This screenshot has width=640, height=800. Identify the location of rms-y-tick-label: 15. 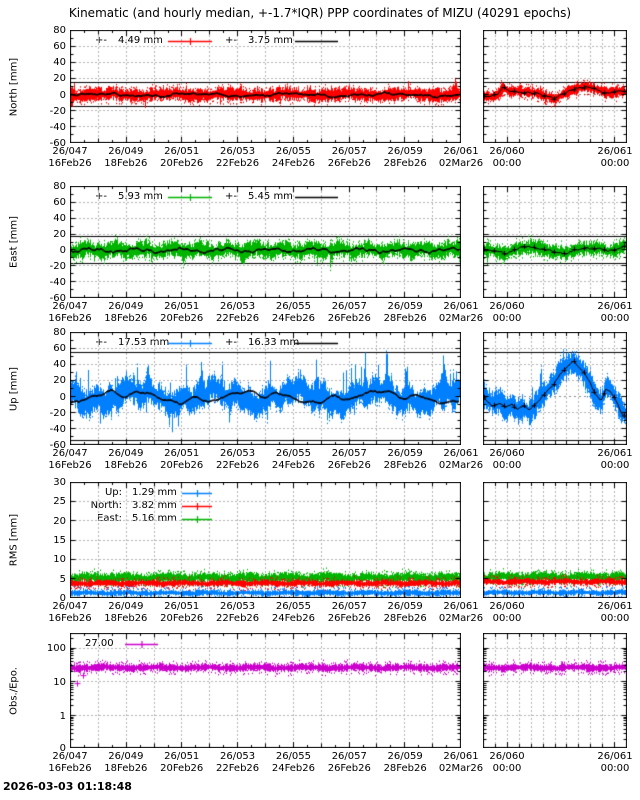
(59, 540).